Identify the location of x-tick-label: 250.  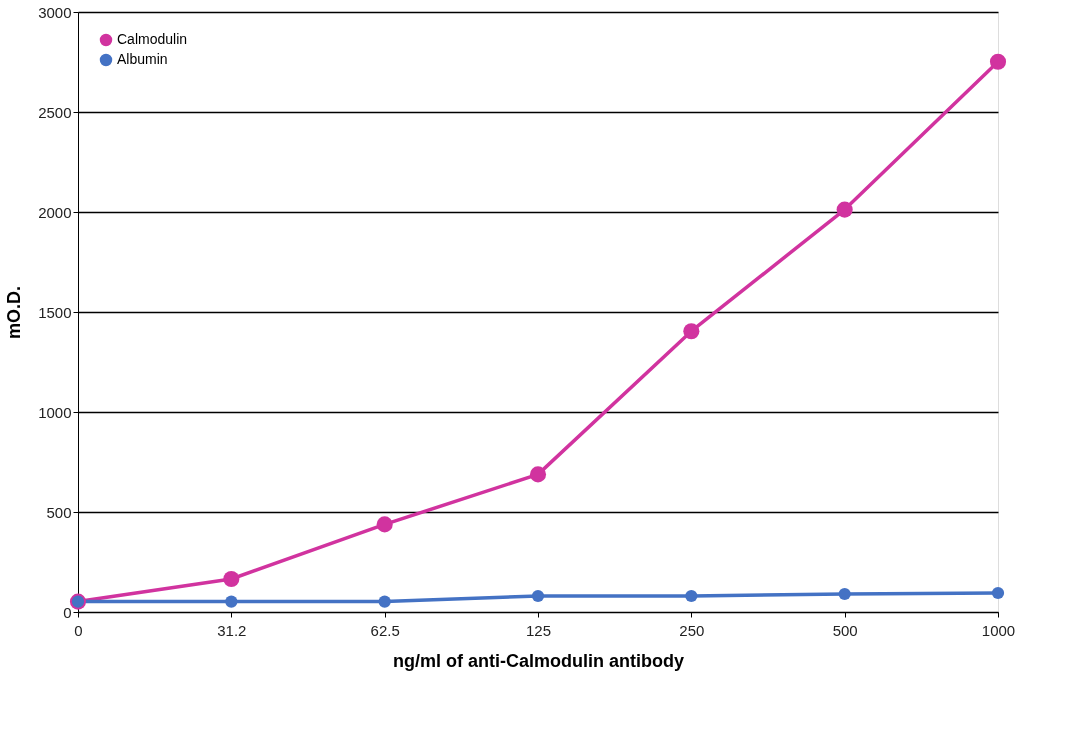
(692, 630).